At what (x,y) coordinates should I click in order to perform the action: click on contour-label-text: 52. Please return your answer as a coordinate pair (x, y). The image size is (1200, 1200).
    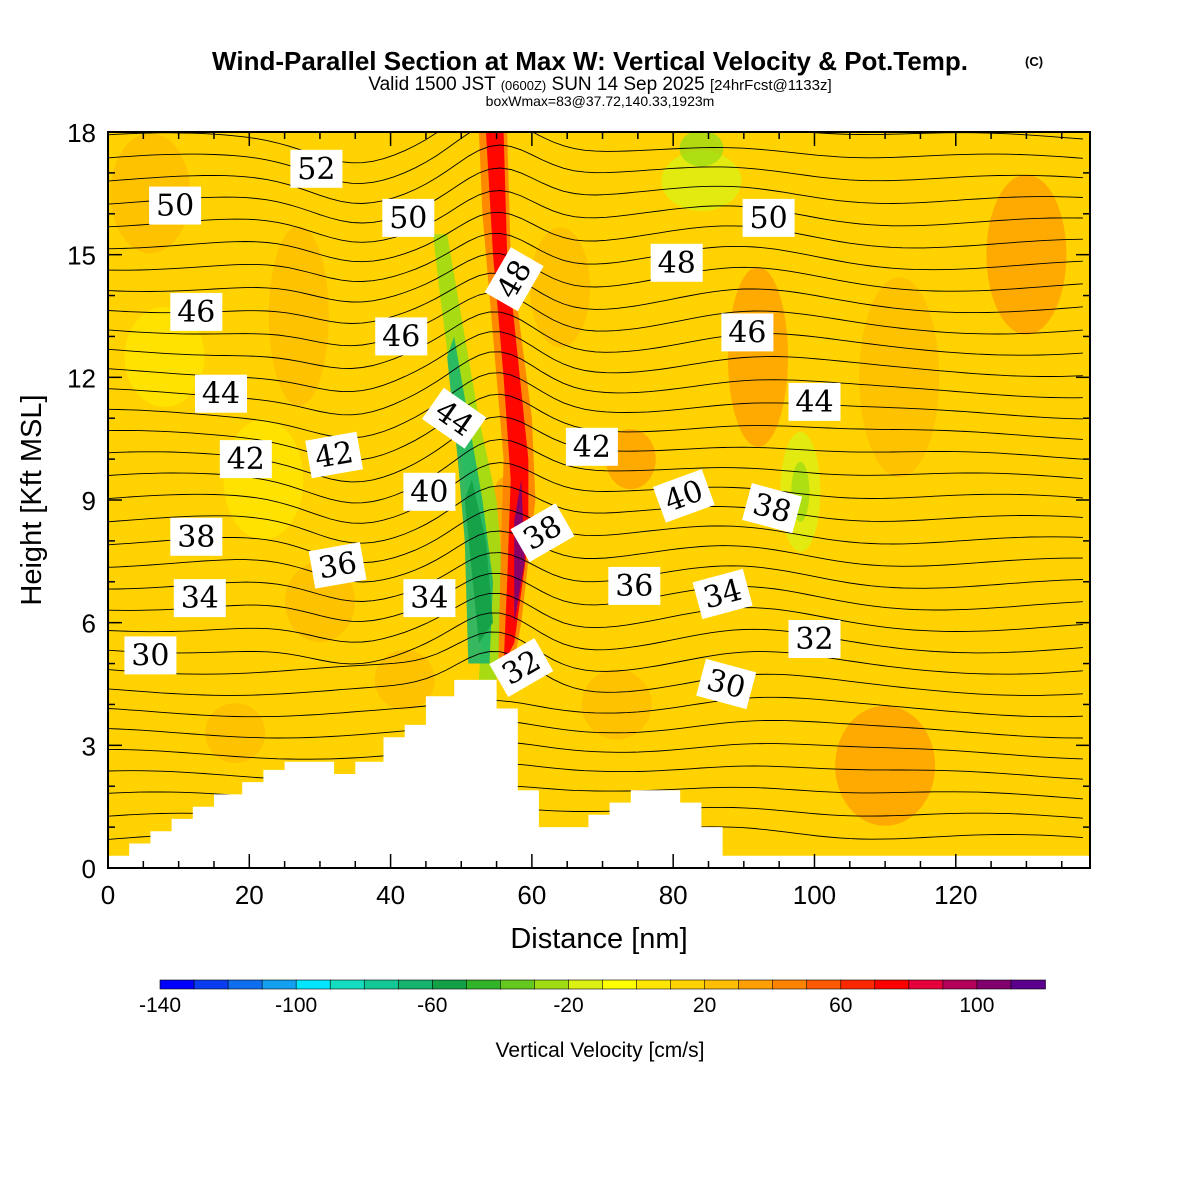
    Looking at the image, I should click on (316, 169).